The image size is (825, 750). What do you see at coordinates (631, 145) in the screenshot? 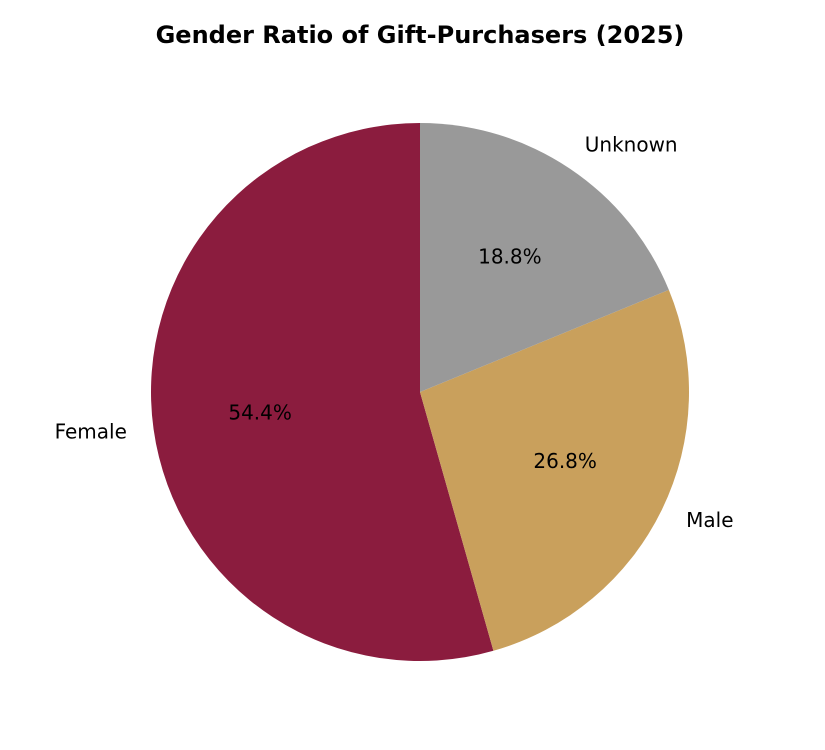
I see `slice-label: Unknown` at bounding box center [631, 145].